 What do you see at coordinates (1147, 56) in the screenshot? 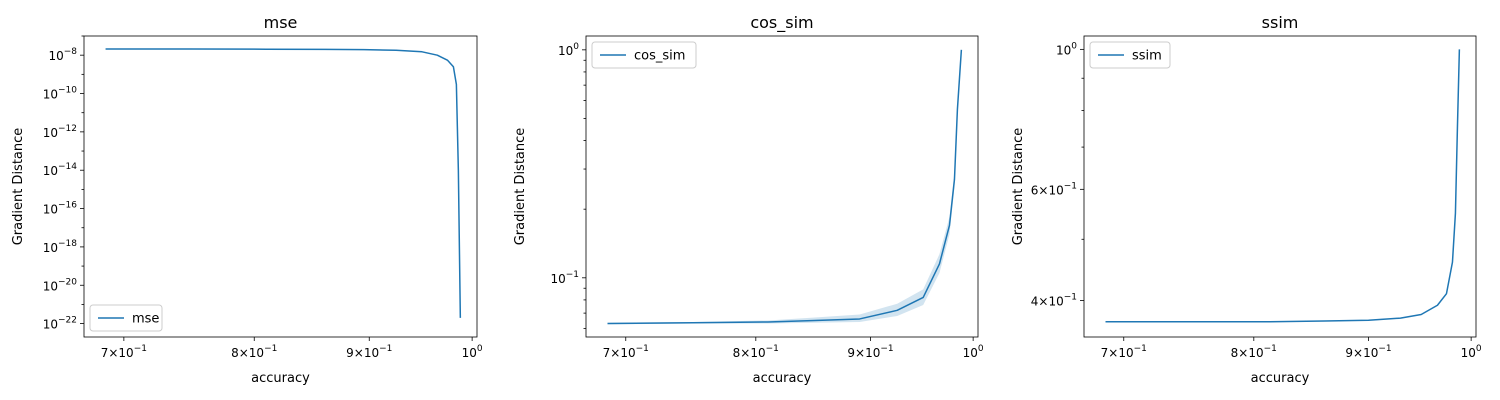
I see `legend-label: ssim` at bounding box center [1147, 56].